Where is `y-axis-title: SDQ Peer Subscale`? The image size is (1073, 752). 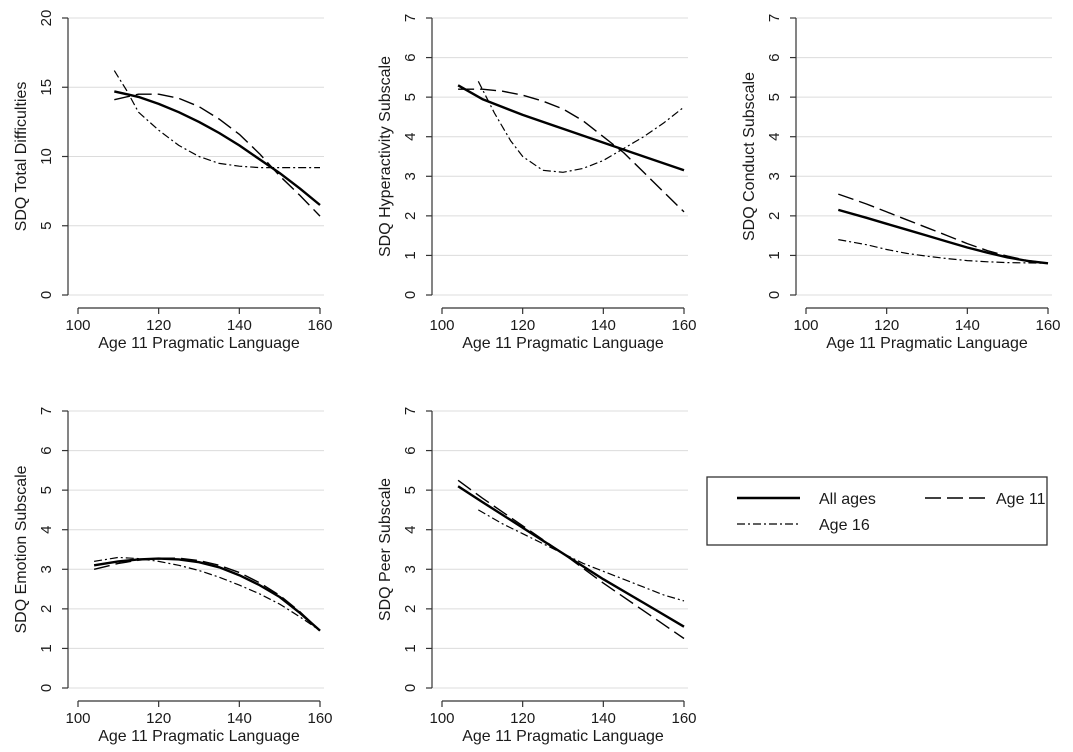
y-axis-title: SDQ Peer Subscale is located at coordinates (385, 549).